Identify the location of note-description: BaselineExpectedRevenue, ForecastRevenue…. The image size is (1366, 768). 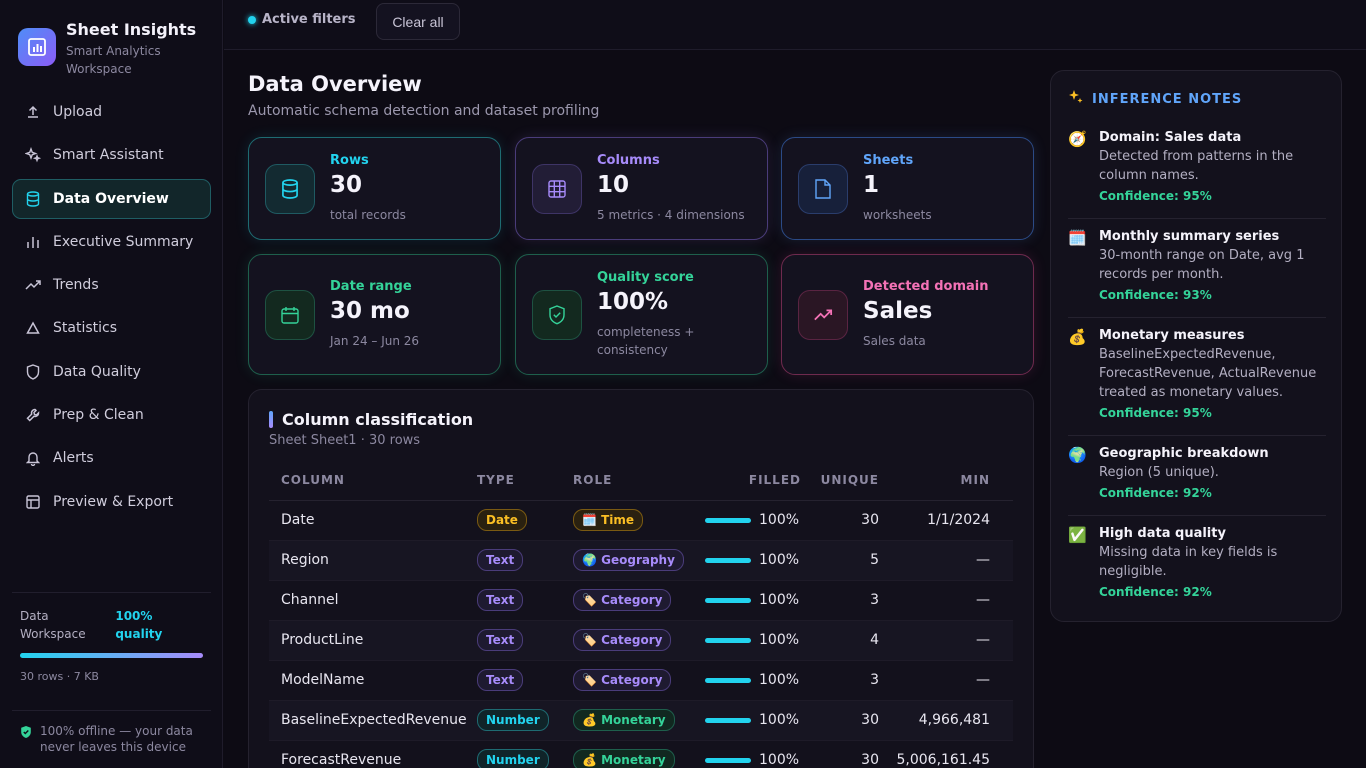
(1208, 373).